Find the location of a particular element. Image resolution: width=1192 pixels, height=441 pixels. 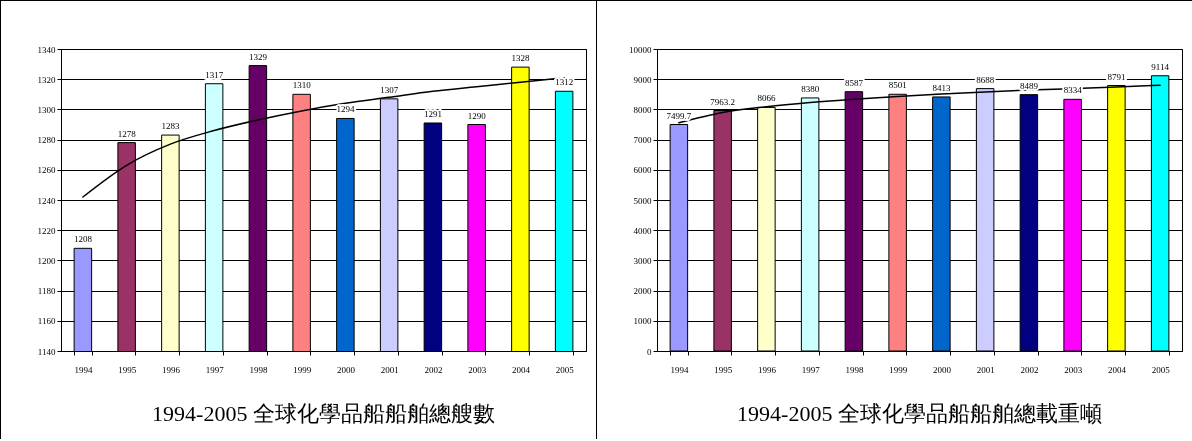

data-label: 8066 is located at coordinates (766, 98).